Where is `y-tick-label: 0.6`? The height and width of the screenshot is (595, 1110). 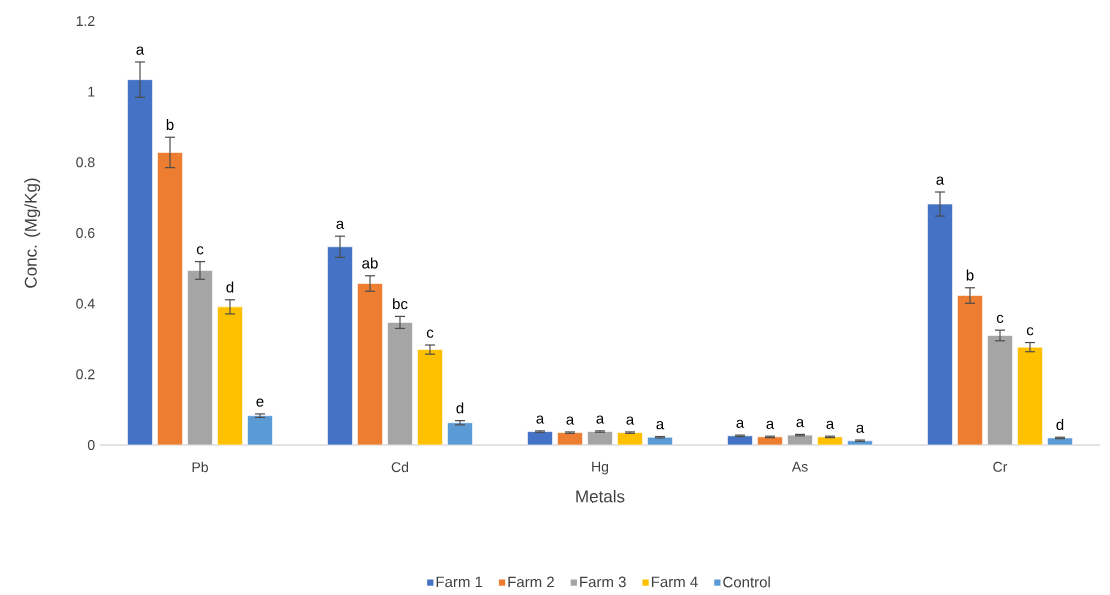
y-tick-label: 0.6 is located at coordinates (85, 233).